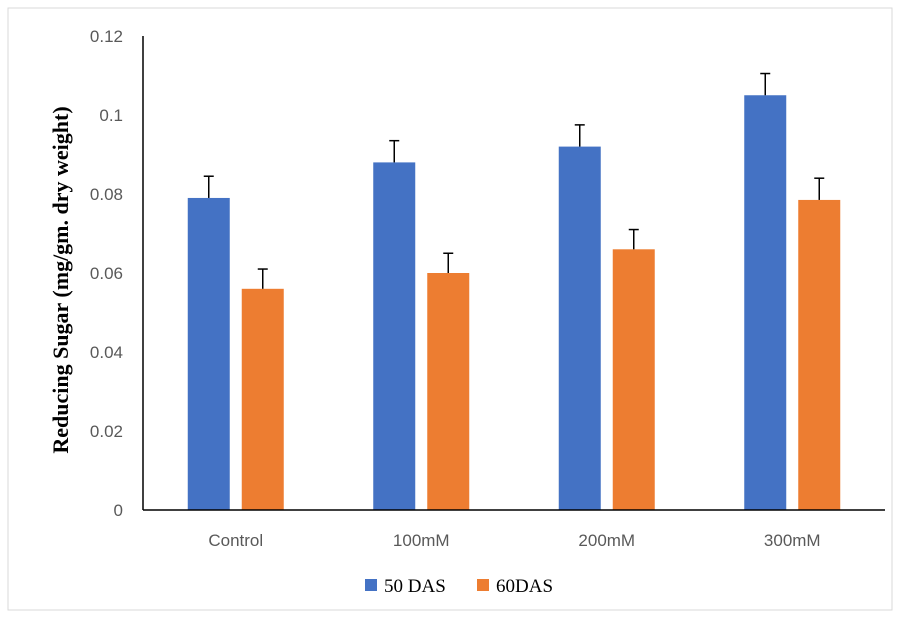  Describe the element at coordinates (579, 328) in the screenshot. I see `bar-50-das-200mm` at that location.